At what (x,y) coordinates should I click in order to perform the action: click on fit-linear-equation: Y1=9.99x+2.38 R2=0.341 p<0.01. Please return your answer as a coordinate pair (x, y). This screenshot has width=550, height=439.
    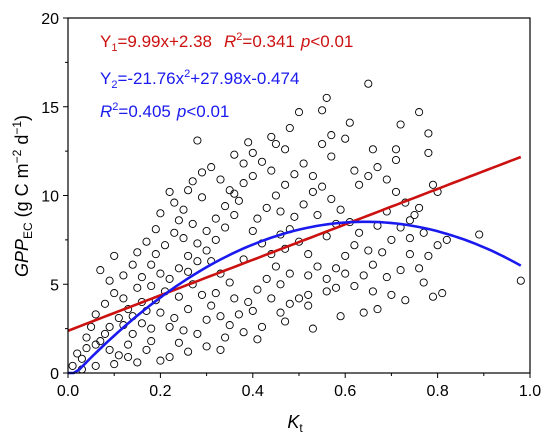
    Looking at the image, I should click on (226, 42).